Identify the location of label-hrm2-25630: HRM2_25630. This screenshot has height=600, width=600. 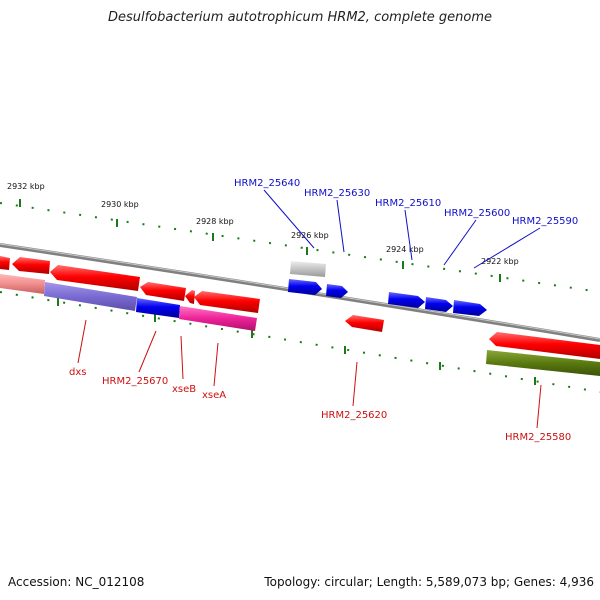
(337, 193).